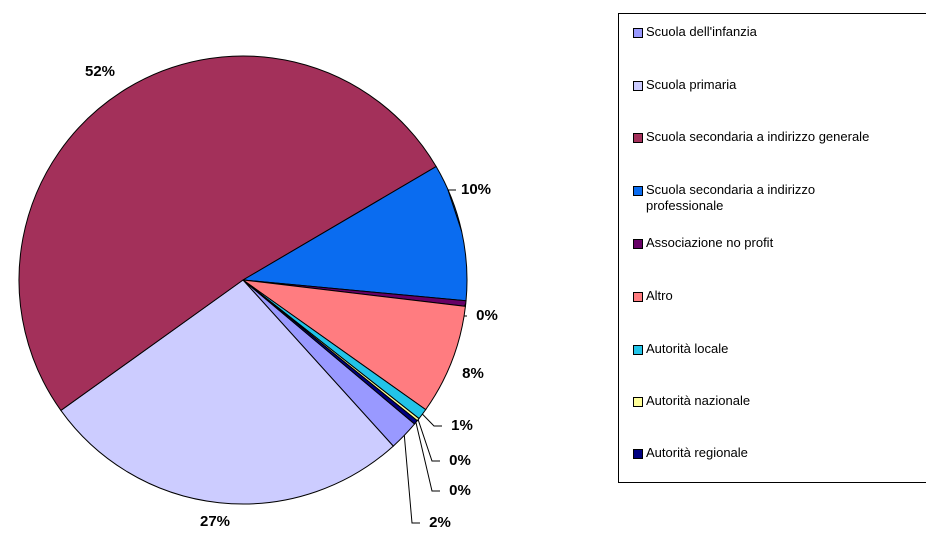 The width and height of the screenshot is (926, 533). Describe the element at coordinates (440, 522) in the screenshot. I see `data-label: 2%` at that location.